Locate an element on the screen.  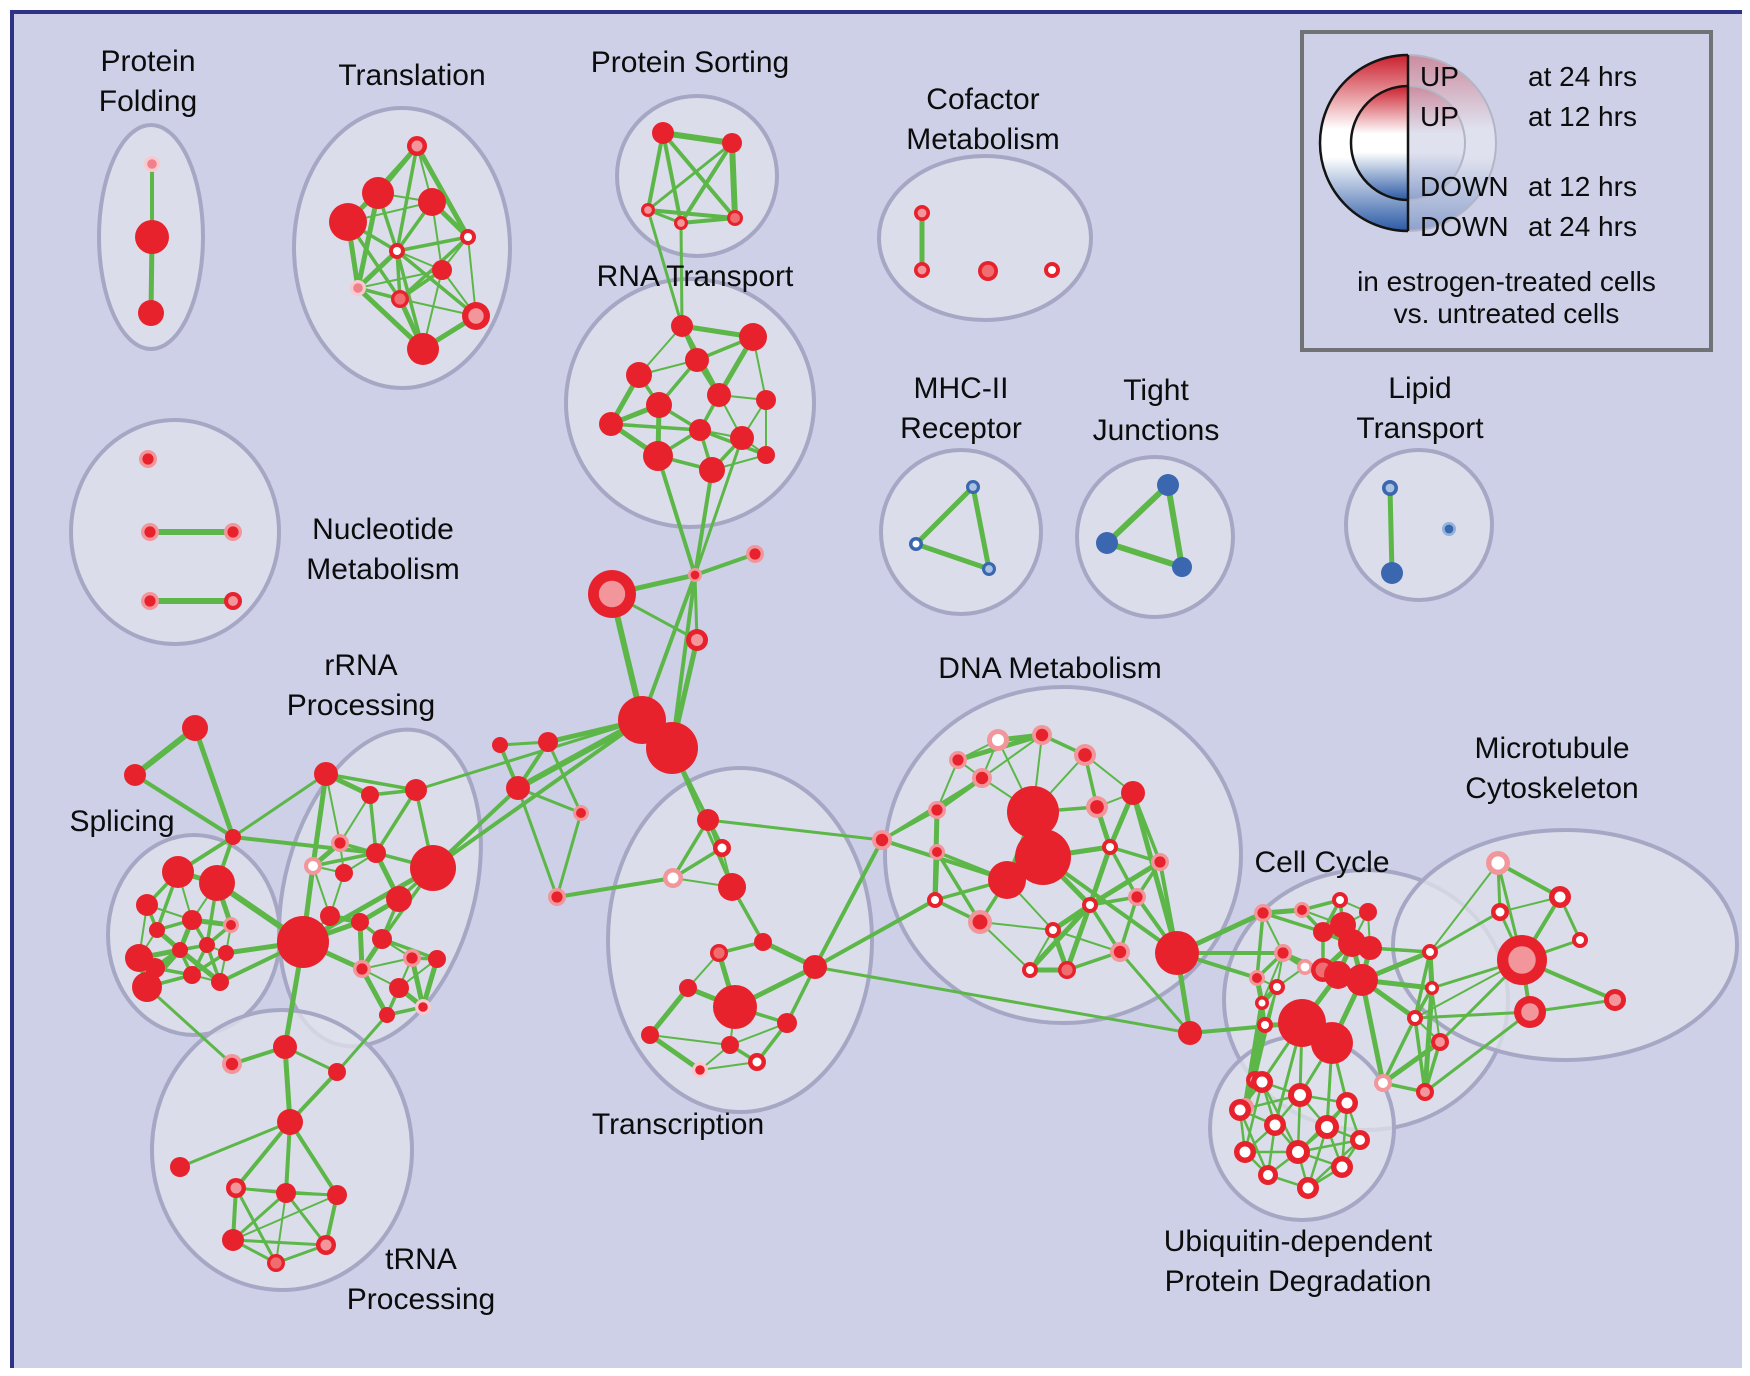
legend-row-down-24: DOWN at 24 hrs is located at coordinates (1506, 229).